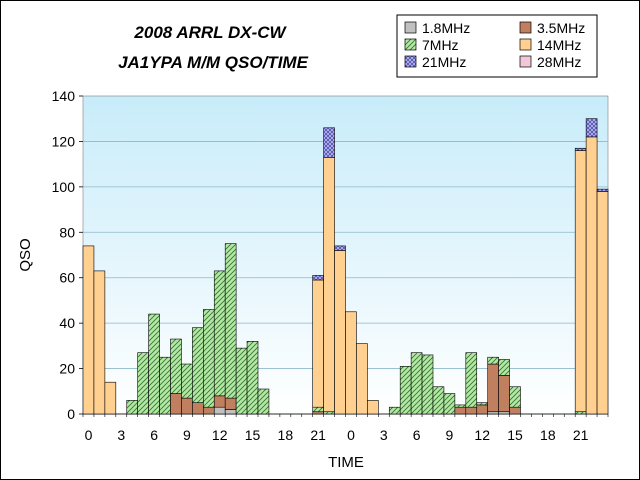 This screenshot has width=640, height=480. Describe the element at coordinates (446, 28) in the screenshot. I see `legend-label: 1.8MHz` at that location.